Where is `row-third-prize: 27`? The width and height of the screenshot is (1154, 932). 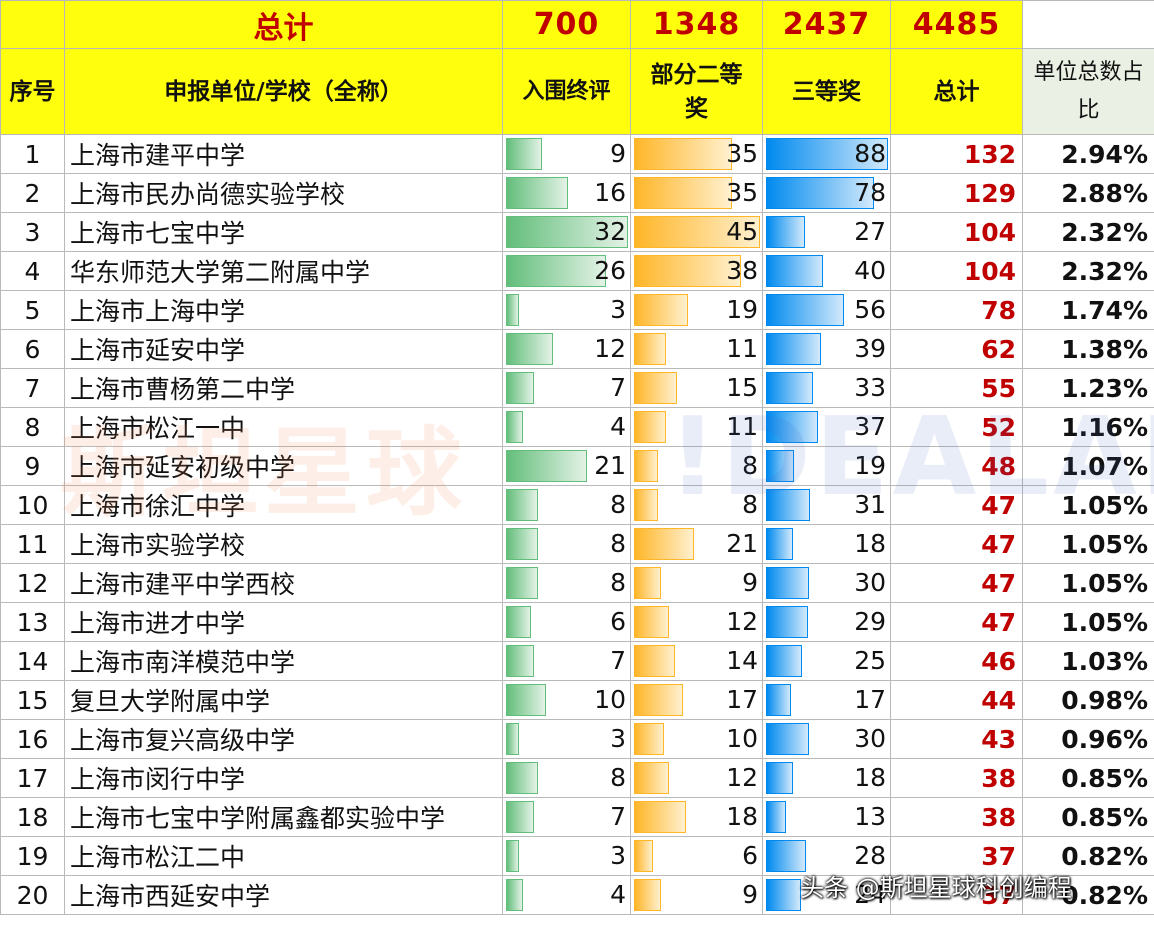 row-third-prize: 27 is located at coordinates (826, 232).